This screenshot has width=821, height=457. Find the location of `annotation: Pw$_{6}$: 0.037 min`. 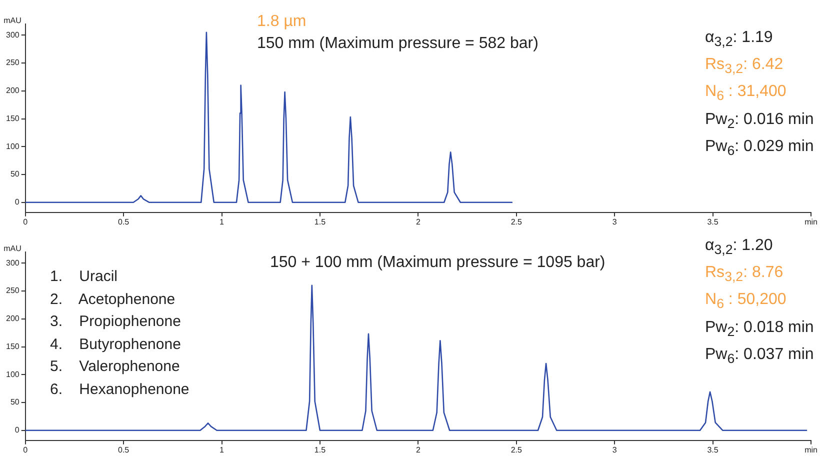

annotation: Pw$_{6}$: 0.037 min is located at coordinates (759, 356).